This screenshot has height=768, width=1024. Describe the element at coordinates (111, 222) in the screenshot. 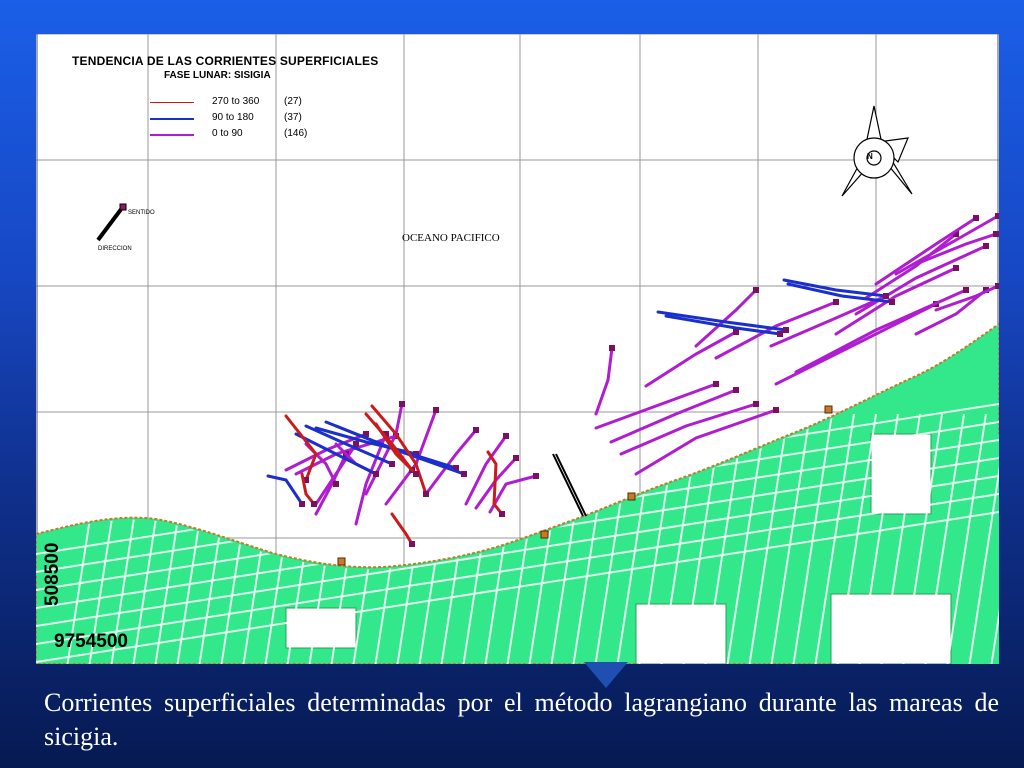

I see `direction-key-icon` at that location.